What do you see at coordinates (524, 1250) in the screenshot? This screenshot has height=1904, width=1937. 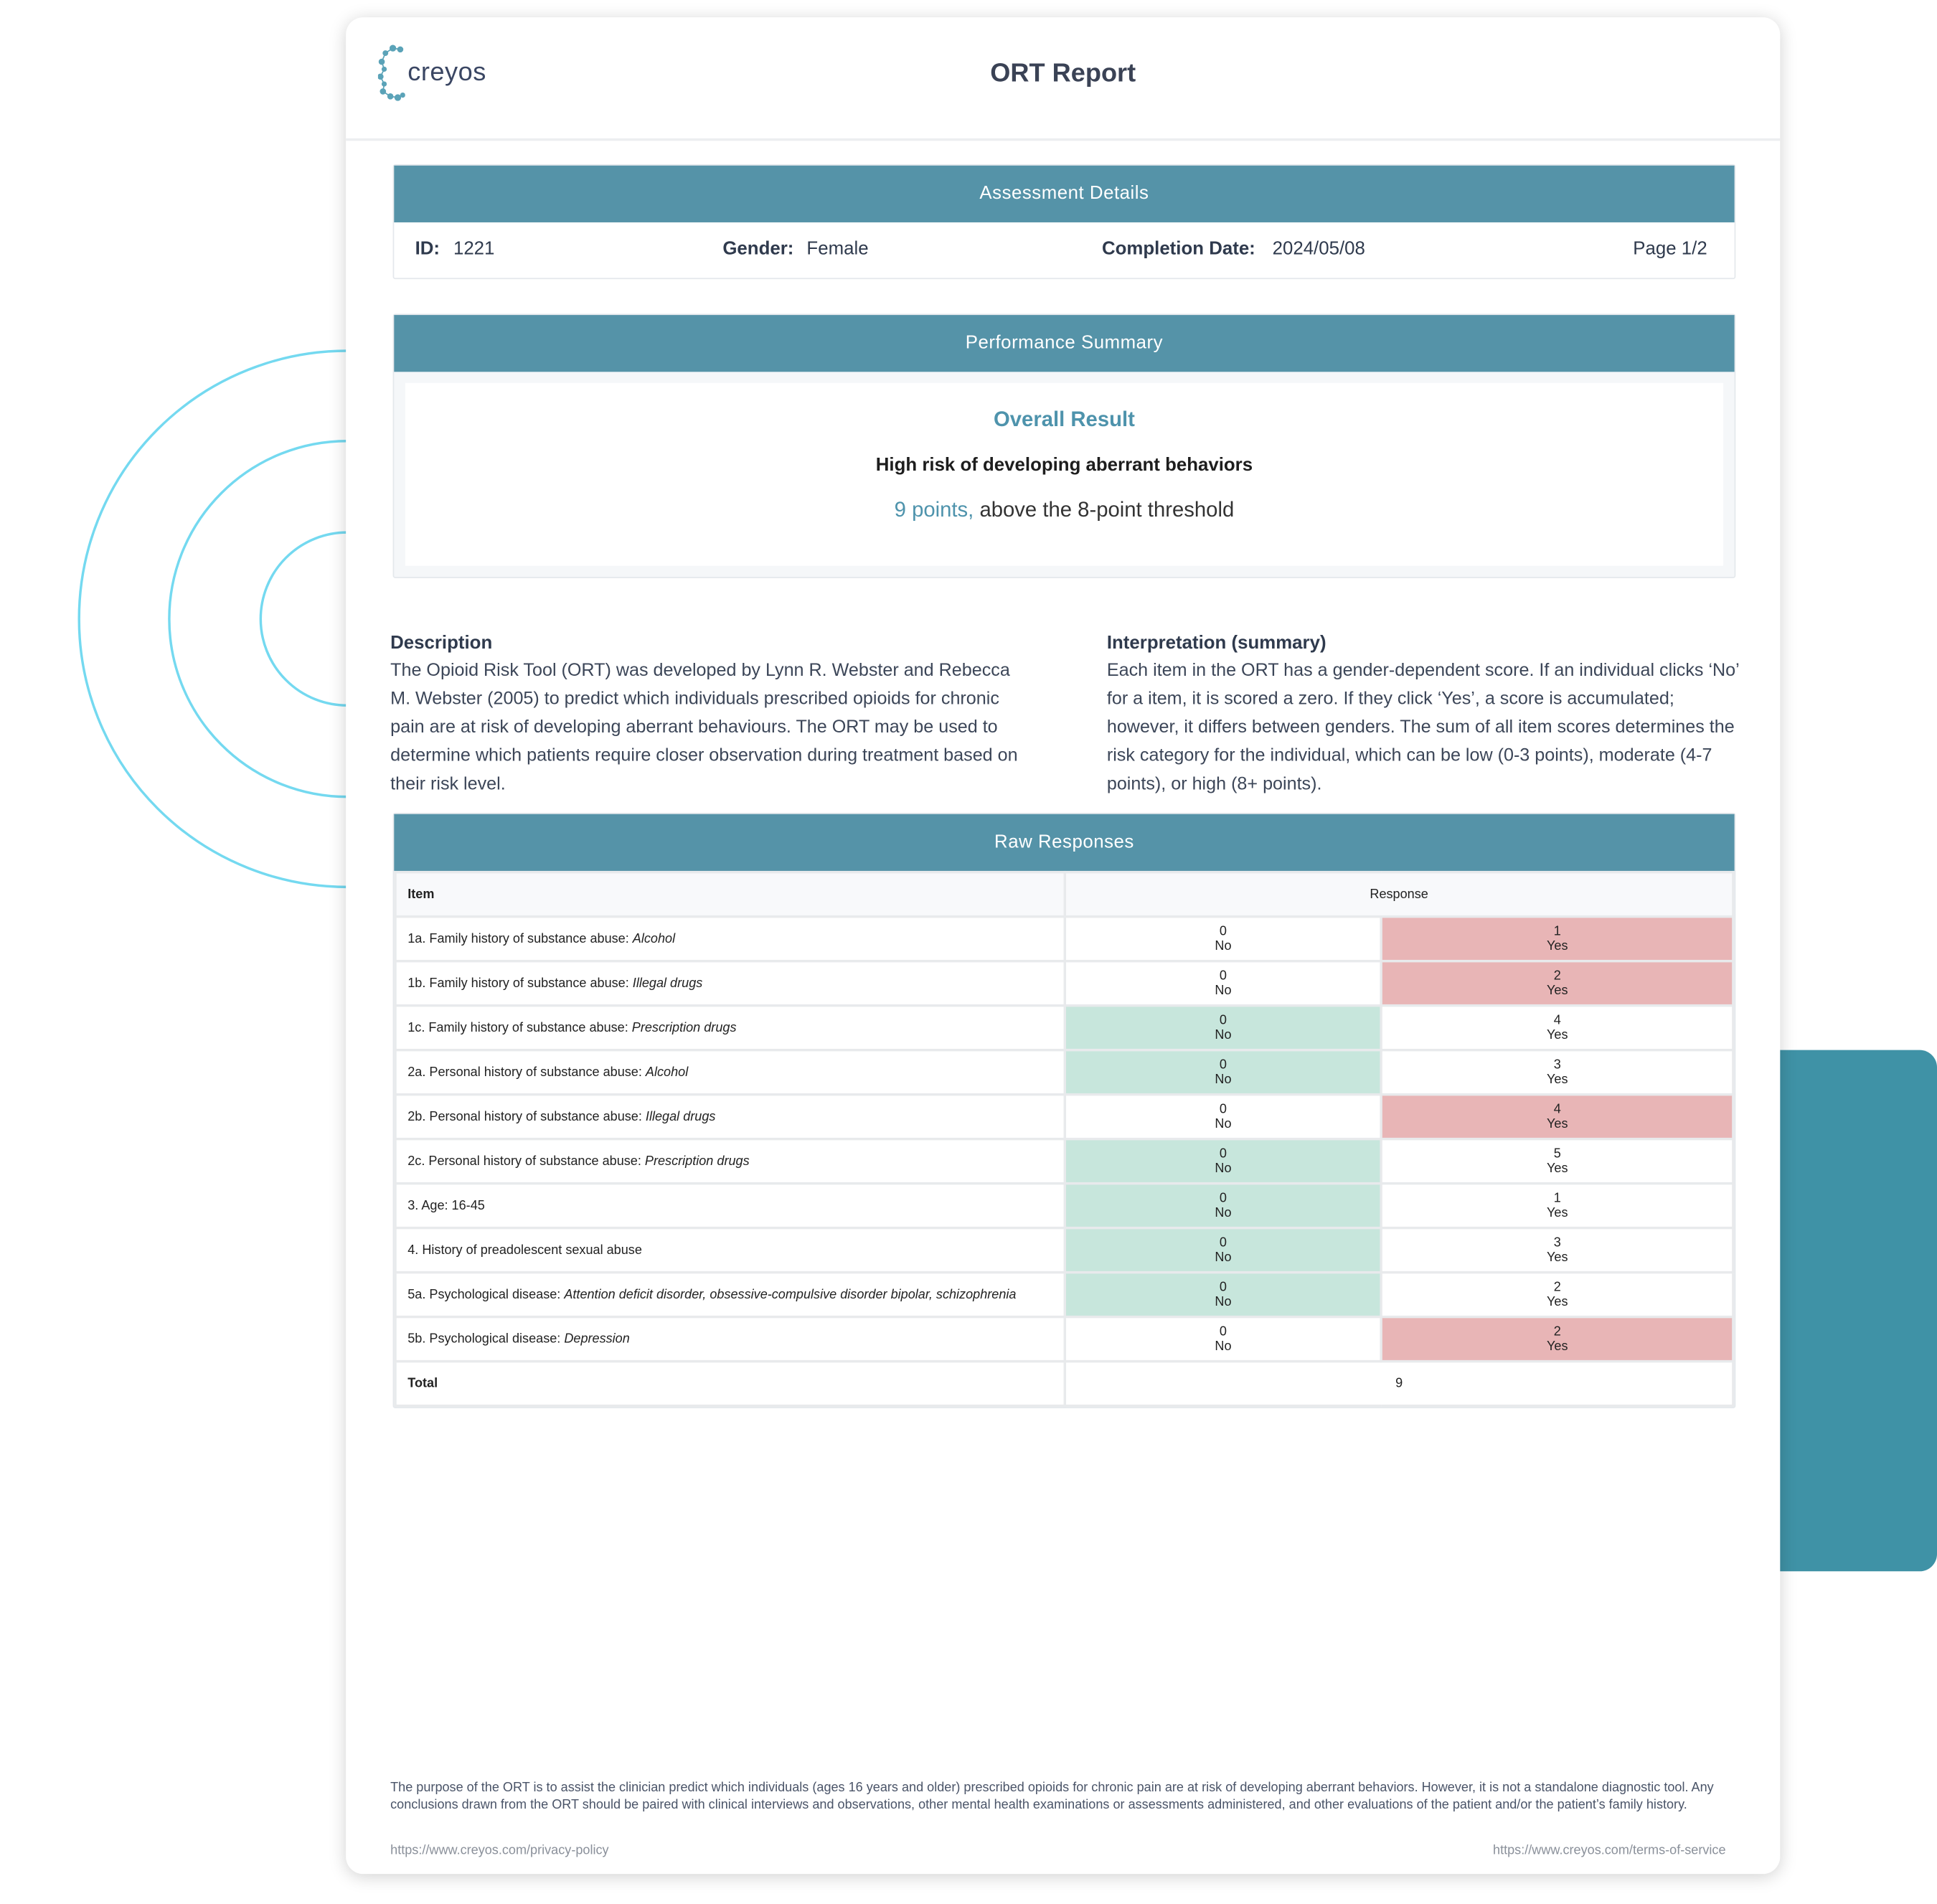 I see `item-text: 4. History of preadolescent sexual abuse` at bounding box center [524, 1250].